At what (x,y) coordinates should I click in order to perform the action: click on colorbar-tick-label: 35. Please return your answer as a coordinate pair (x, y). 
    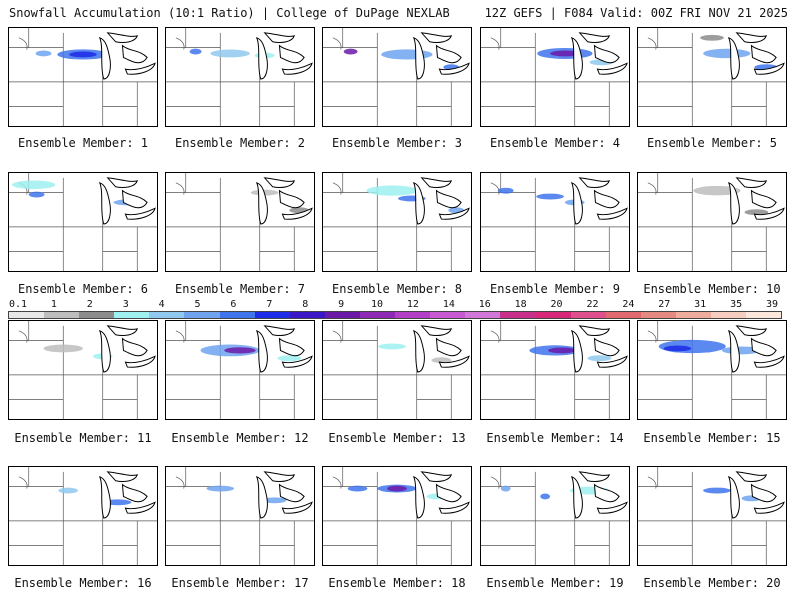
    Looking at the image, I should click on (736, 304).